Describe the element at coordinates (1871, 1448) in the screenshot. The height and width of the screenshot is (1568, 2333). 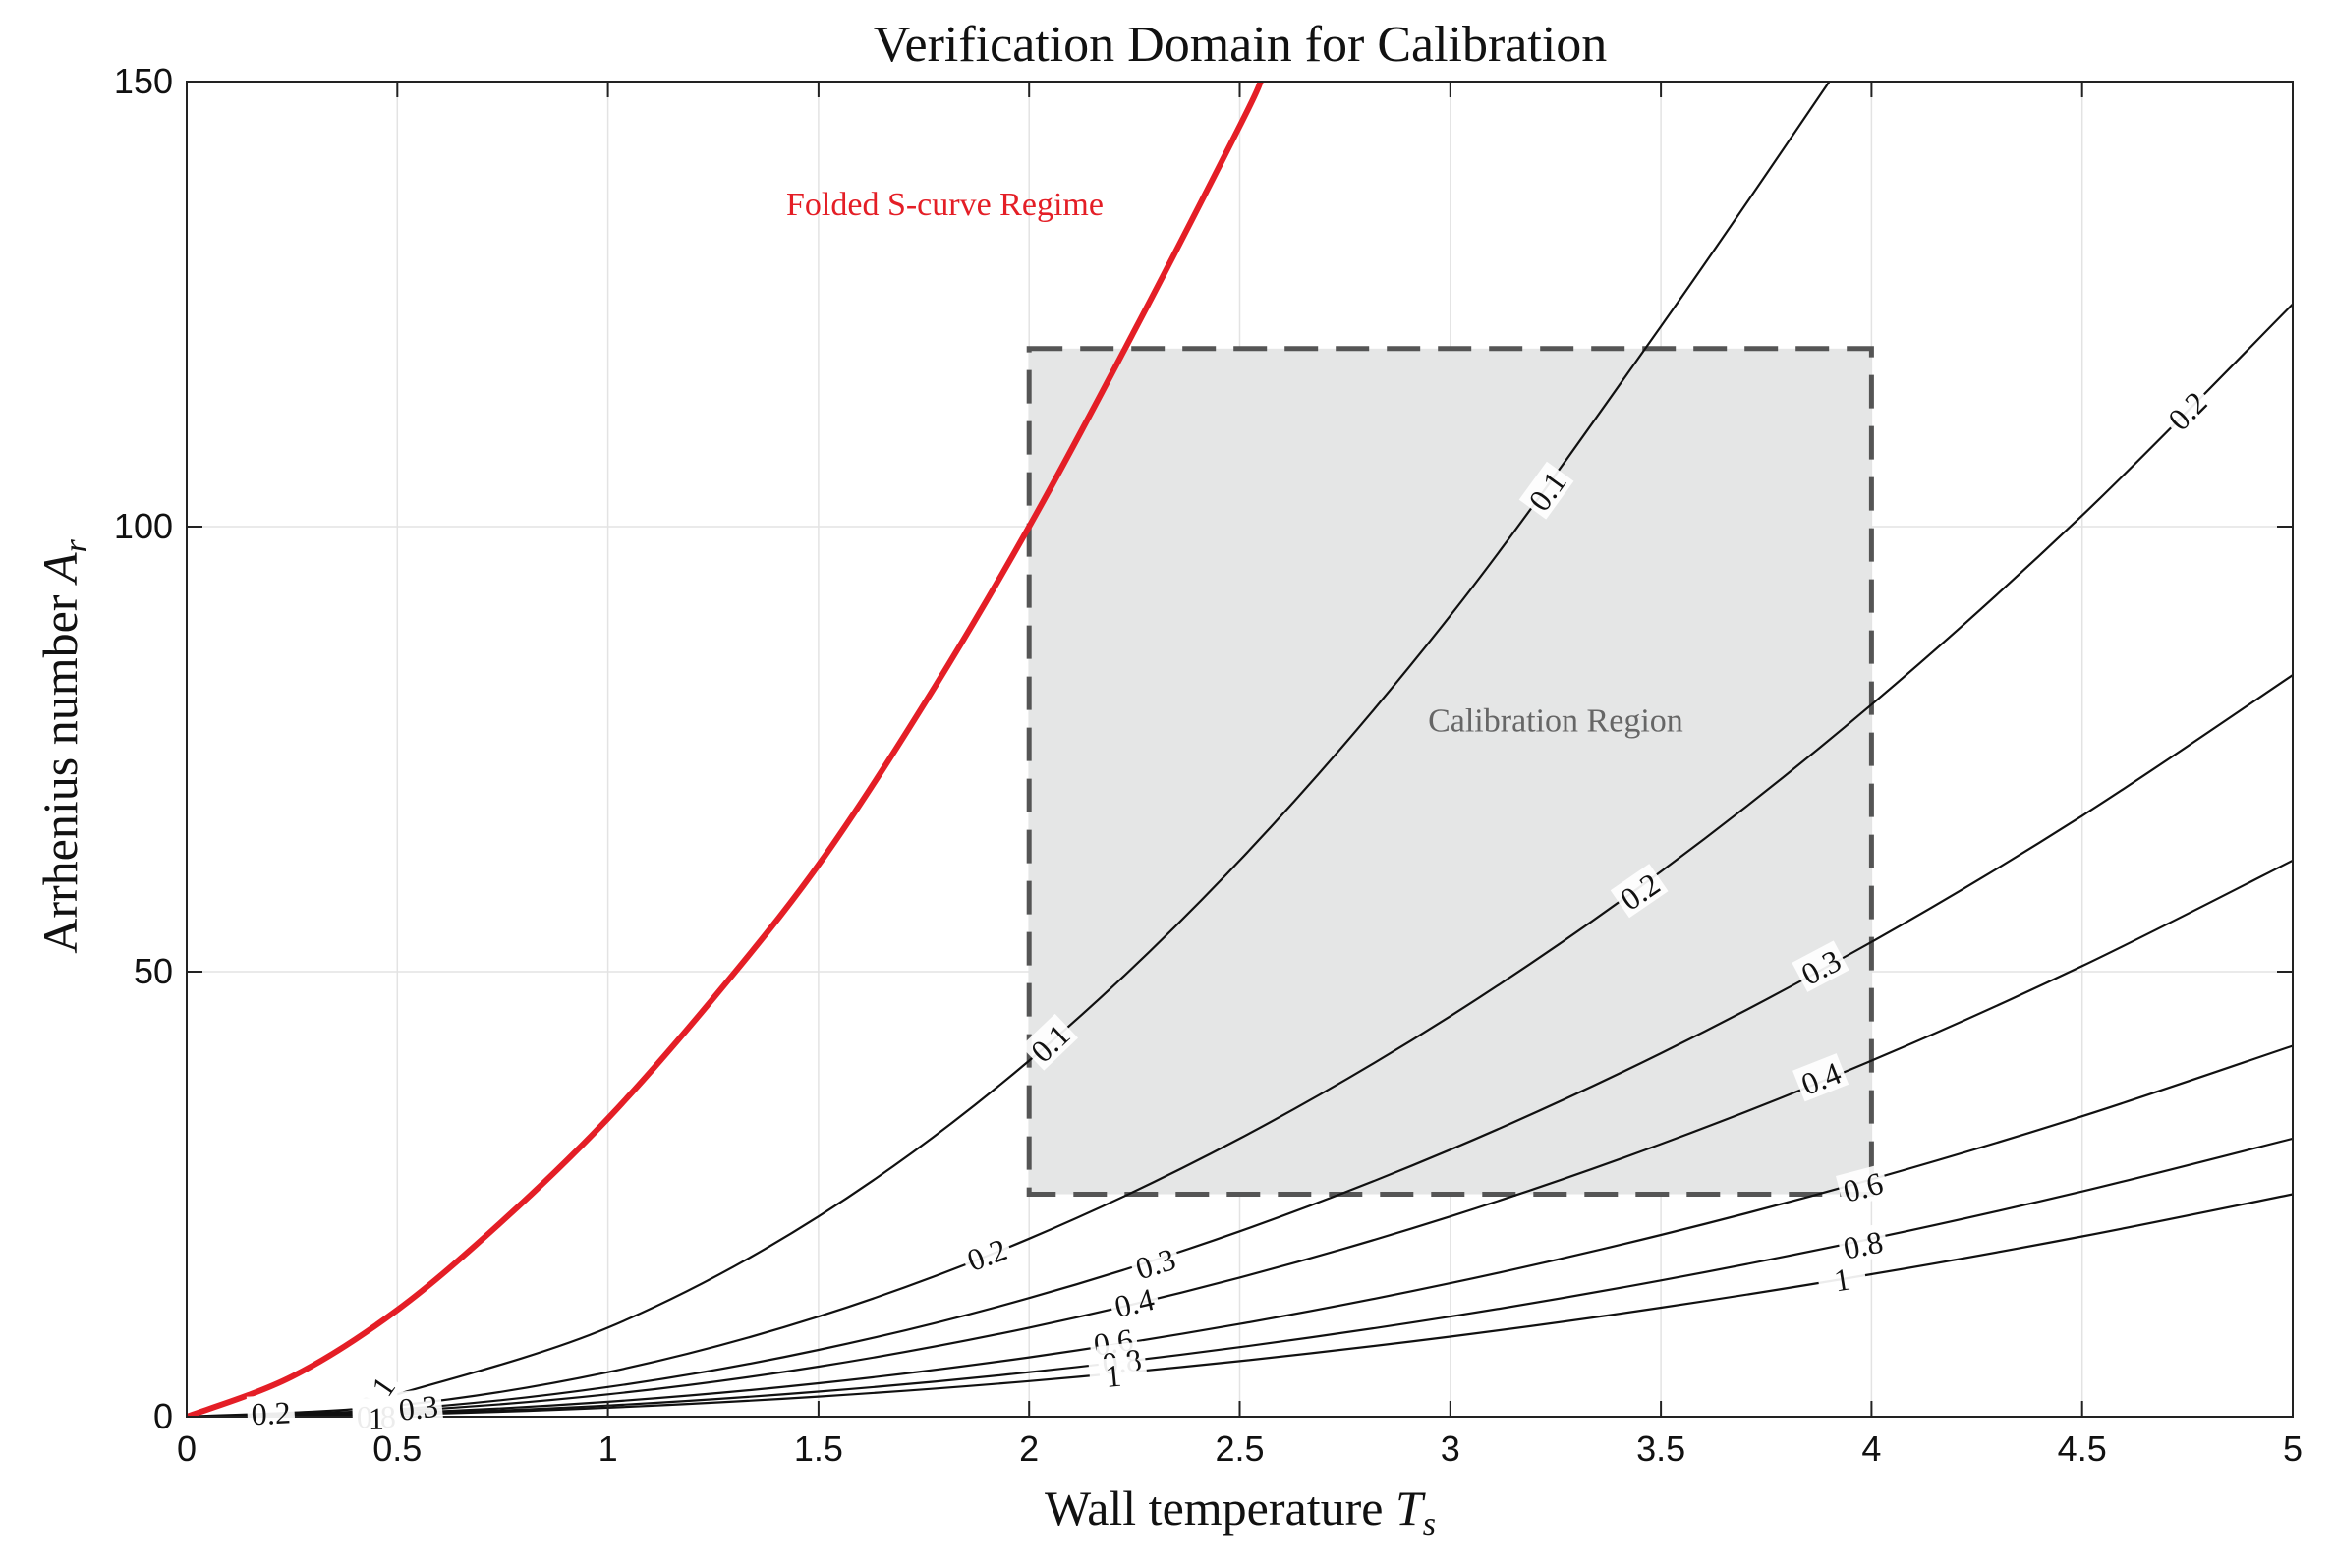
I see `x-tick-label-8: 4` at that location.